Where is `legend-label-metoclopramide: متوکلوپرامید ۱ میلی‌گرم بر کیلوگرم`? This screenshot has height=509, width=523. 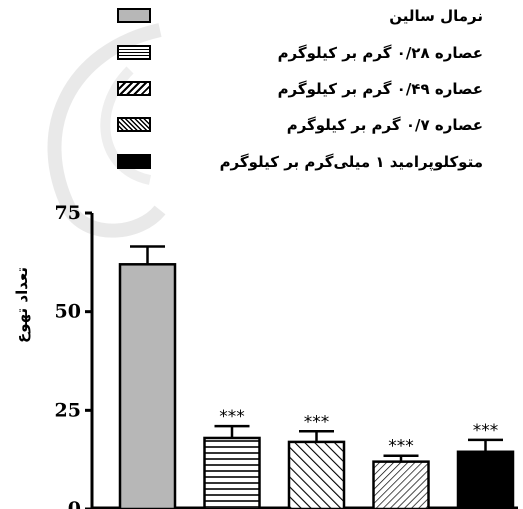 legend-label-metoclopramide: متوکلوپرامید ۱ میلی‌گرم بر کیلوگرم is located at coordinates (351, 162).